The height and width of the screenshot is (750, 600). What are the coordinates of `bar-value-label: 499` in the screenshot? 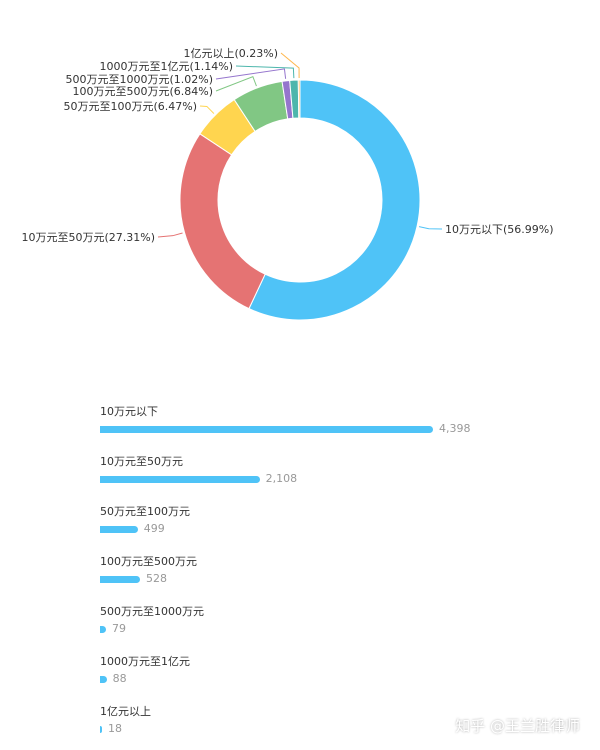 It's located at (154, 528).